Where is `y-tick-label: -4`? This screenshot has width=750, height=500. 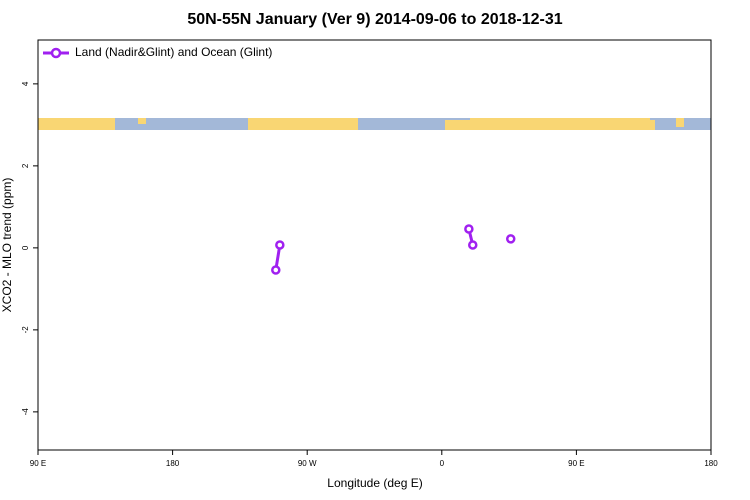
y-tick-label: -4 is located at coordinates (25, 412).